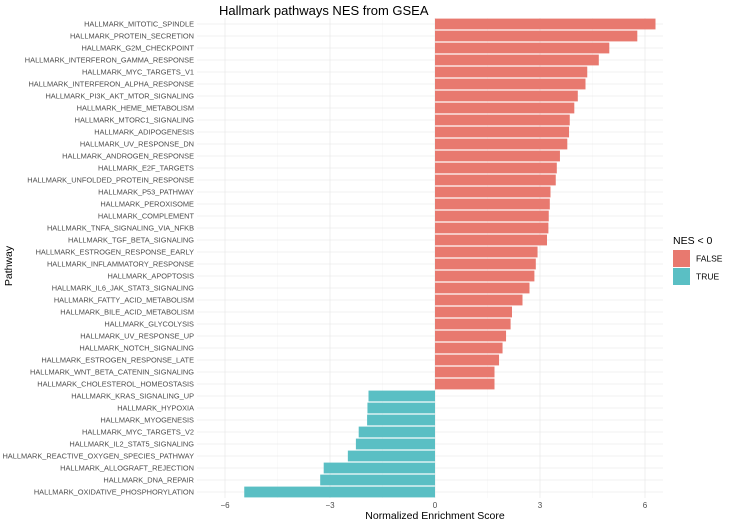  Describe the element at coordinates (132, 36) in the screenshot. I see `pathway-label: HALLMARK_PROTEIN_SECRETION` at that location.